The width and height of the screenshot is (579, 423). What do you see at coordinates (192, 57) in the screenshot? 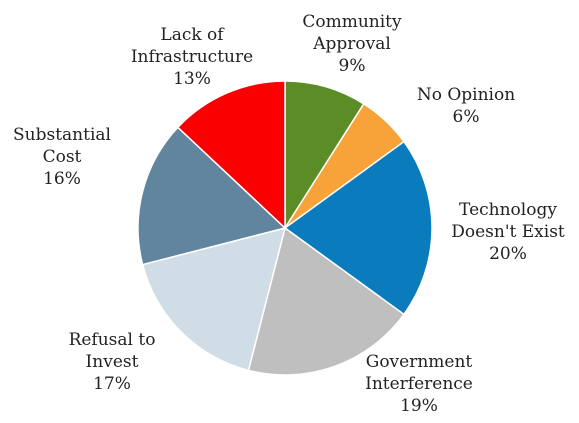
I see `slice-label-lack-of-infrastructure: Lack of Infrastructure 13%` at bounding box center [192, 57].